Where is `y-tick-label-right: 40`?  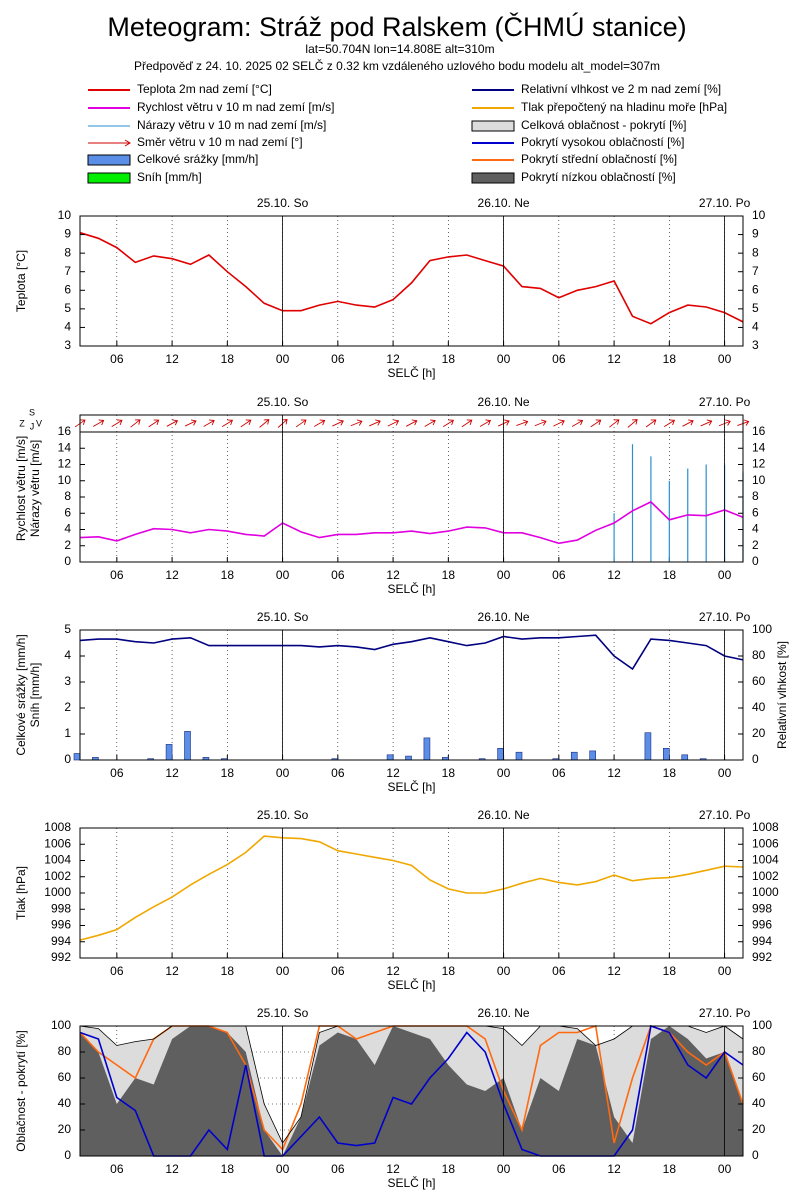
y-tick-label-right: 40 is located at coordinates (759, 1103).